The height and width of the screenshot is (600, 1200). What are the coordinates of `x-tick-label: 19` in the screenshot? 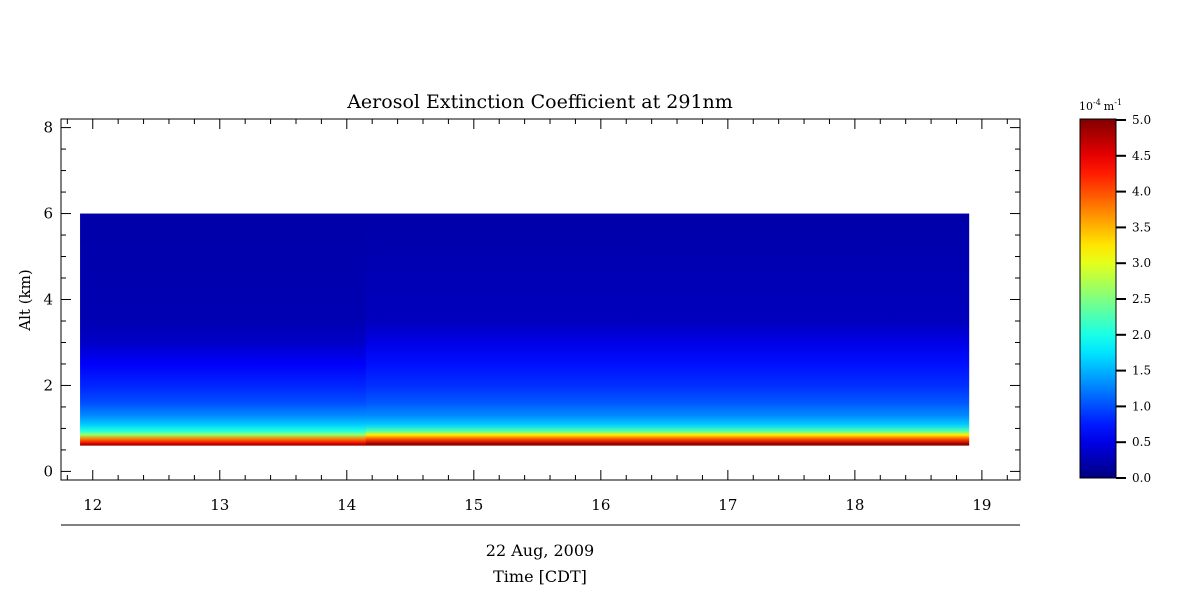 It's located at (981, 505).